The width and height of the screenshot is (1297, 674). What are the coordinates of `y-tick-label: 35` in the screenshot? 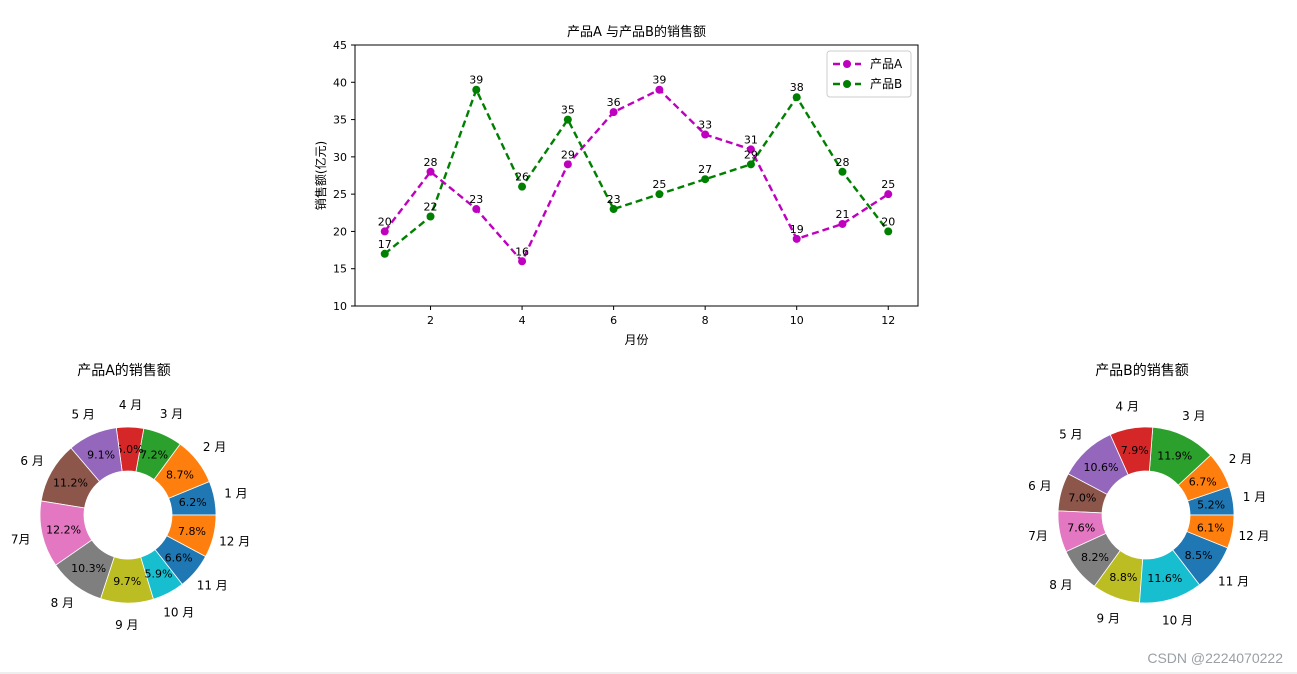 It's located at (340, 120).